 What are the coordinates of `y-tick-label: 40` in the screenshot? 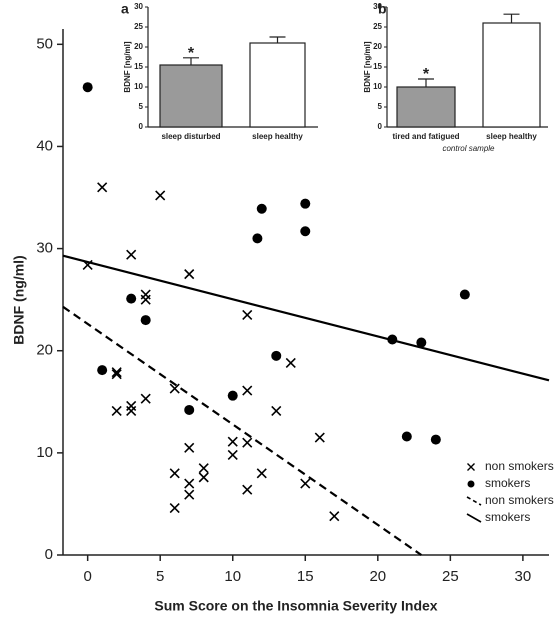 It's located at (44, 145).